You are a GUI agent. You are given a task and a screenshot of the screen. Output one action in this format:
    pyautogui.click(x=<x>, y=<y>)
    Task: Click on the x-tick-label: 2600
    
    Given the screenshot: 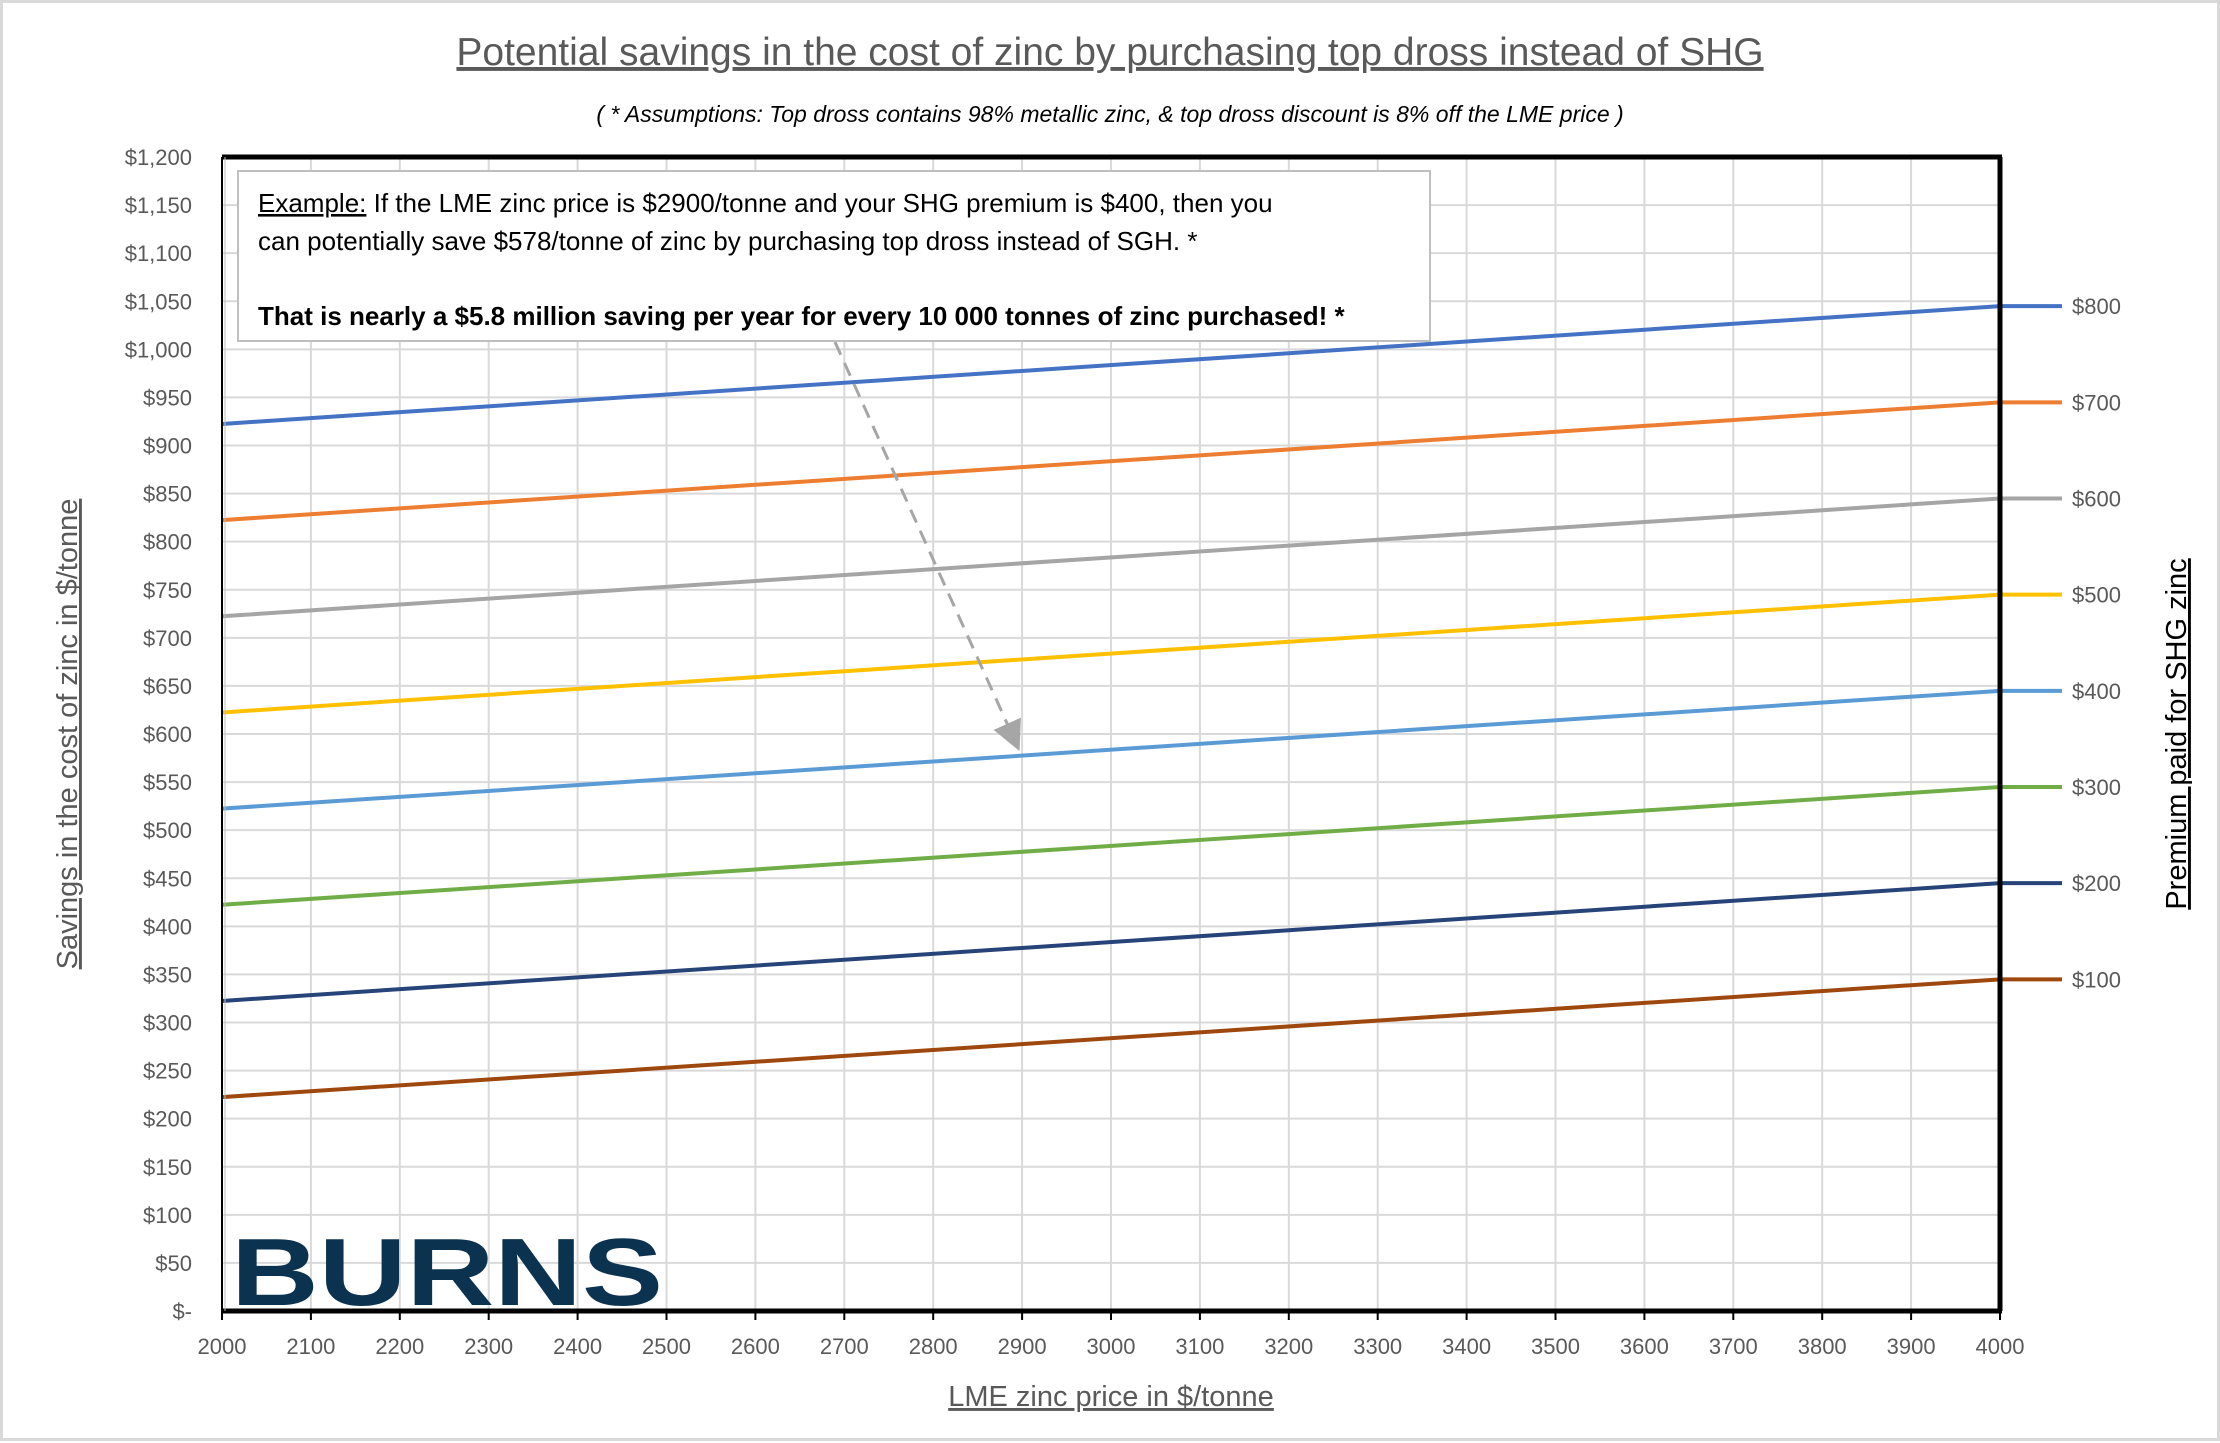 What is the action you would take?
    pyautogui.click(x=755, y=1346)
    